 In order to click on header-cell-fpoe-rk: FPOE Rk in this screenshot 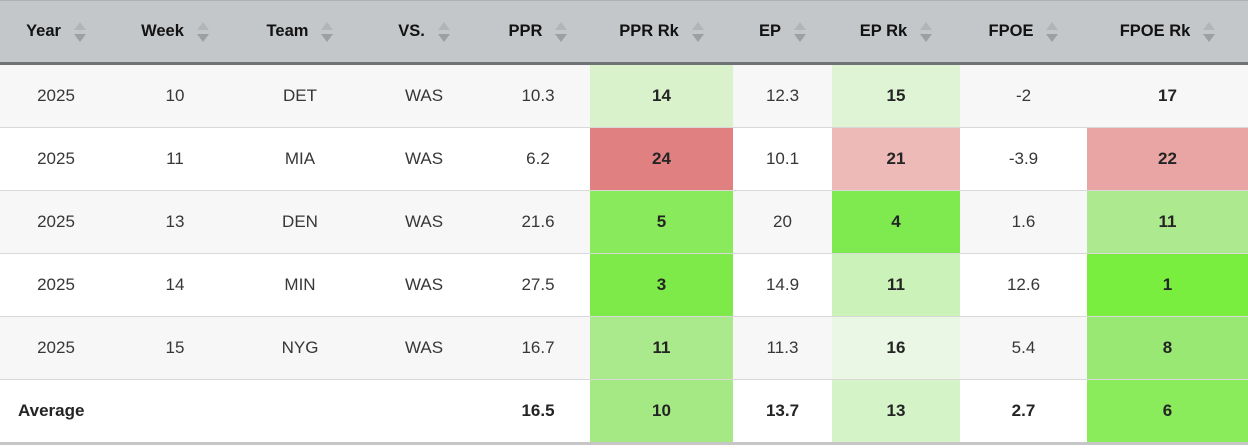, I will do `click(1167, 32)`.